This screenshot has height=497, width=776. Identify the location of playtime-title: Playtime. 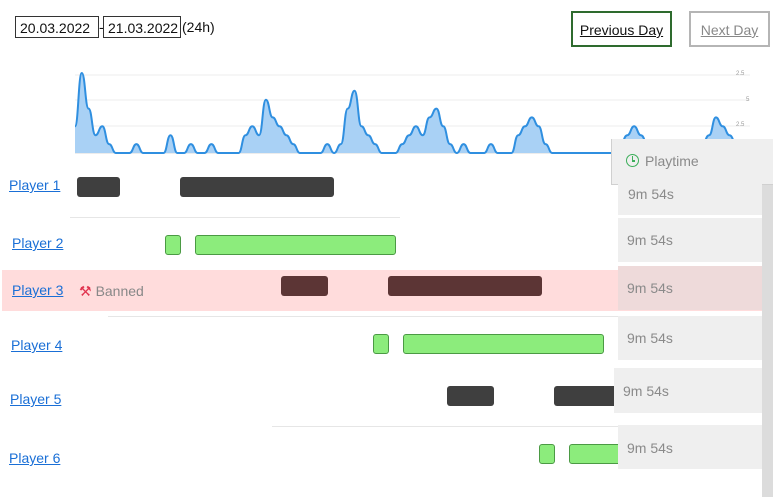
(672, 161).